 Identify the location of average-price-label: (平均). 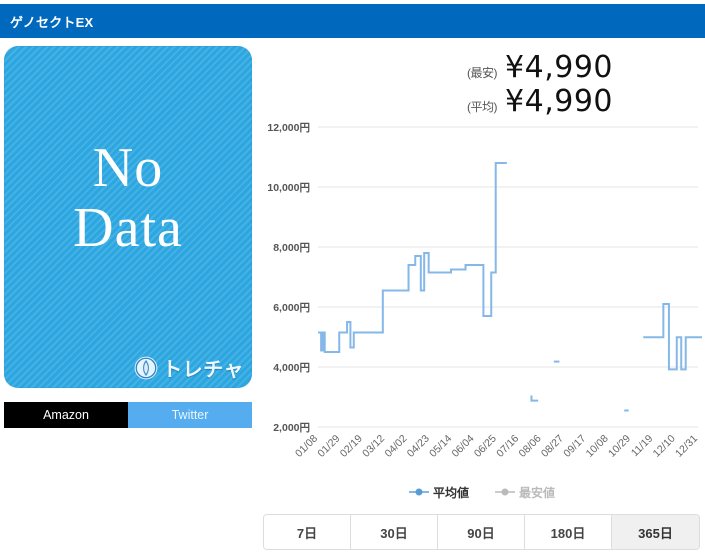
(482, 107).